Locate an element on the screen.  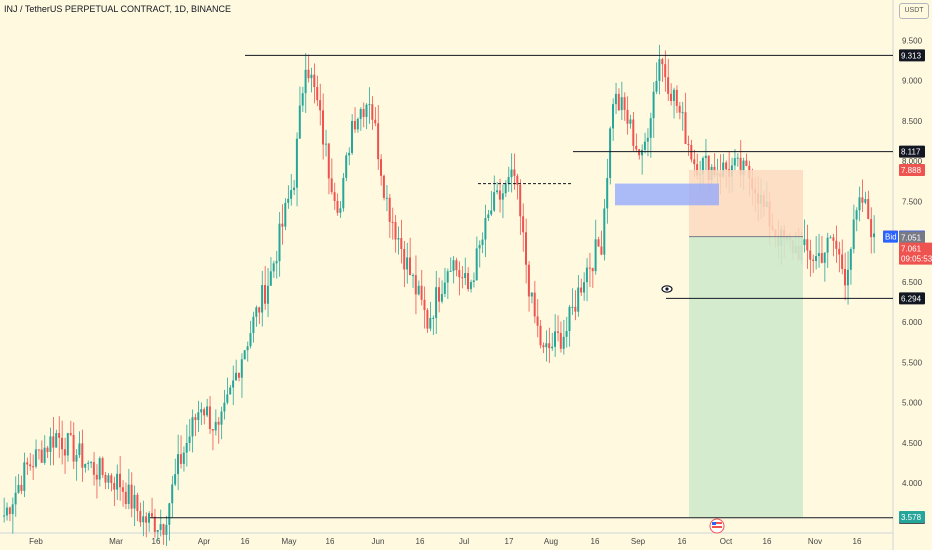
x-tick-label: 17 is located at coordinates (509, 541).